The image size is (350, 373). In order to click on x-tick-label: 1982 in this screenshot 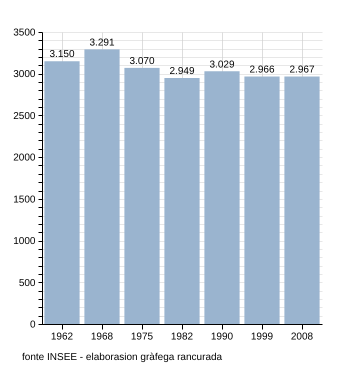, I will do `click(182, 337)`.